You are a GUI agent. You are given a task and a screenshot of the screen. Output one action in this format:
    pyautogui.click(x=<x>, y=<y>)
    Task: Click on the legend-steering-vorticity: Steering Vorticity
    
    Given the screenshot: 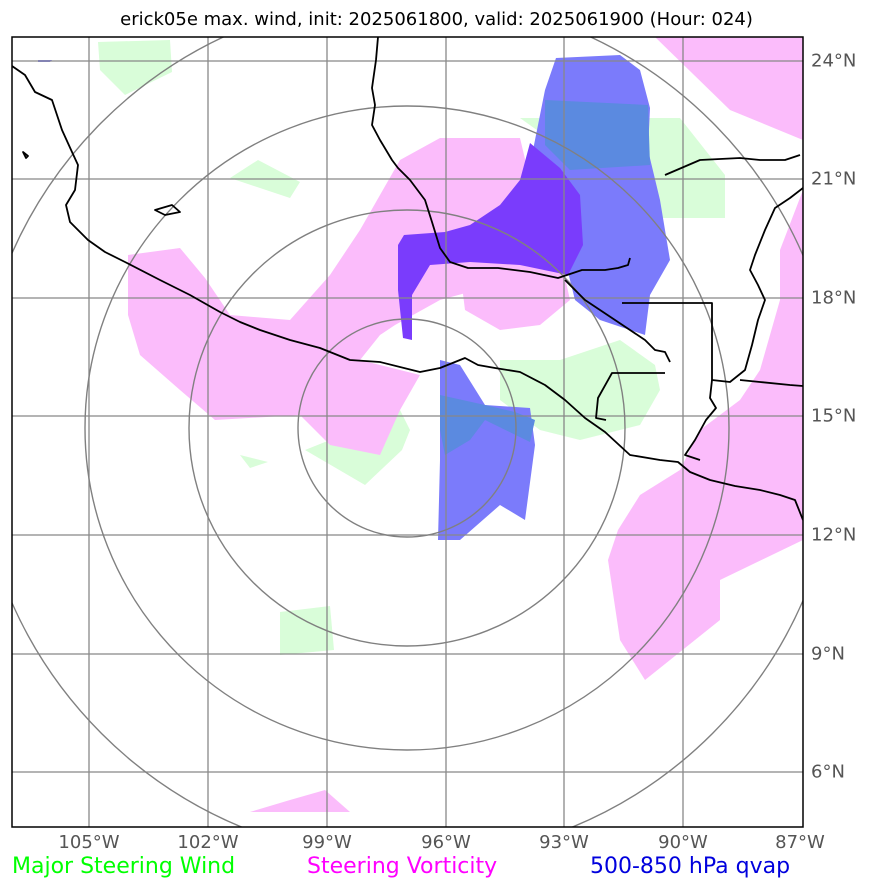 What is the action you would take?
    pyautogui.click(x=402, y=866)
    